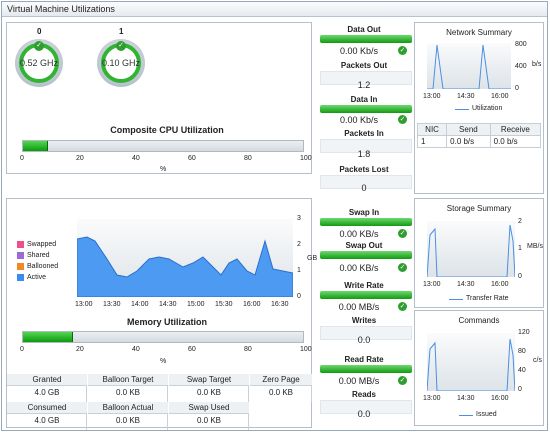  Describe the element at coordinates (486, 414) in the screenshot. I see `commands-legend: Issued` at that location.